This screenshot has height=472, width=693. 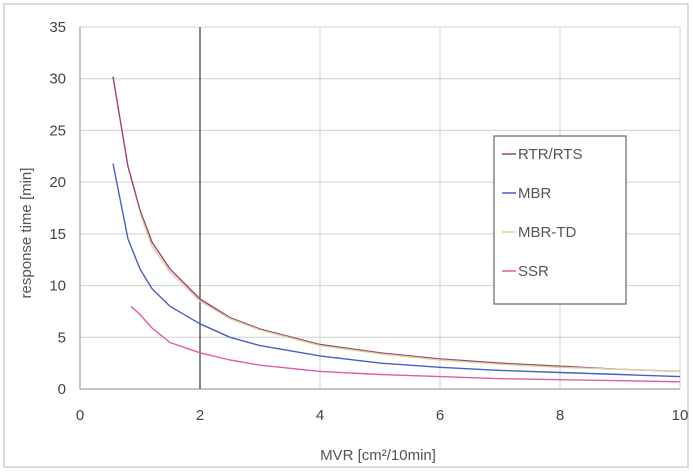 What do you see at coordinates (57, 286) in the screenshot?
I see `y-tick-label: 10` at bounding box center [57, 286].